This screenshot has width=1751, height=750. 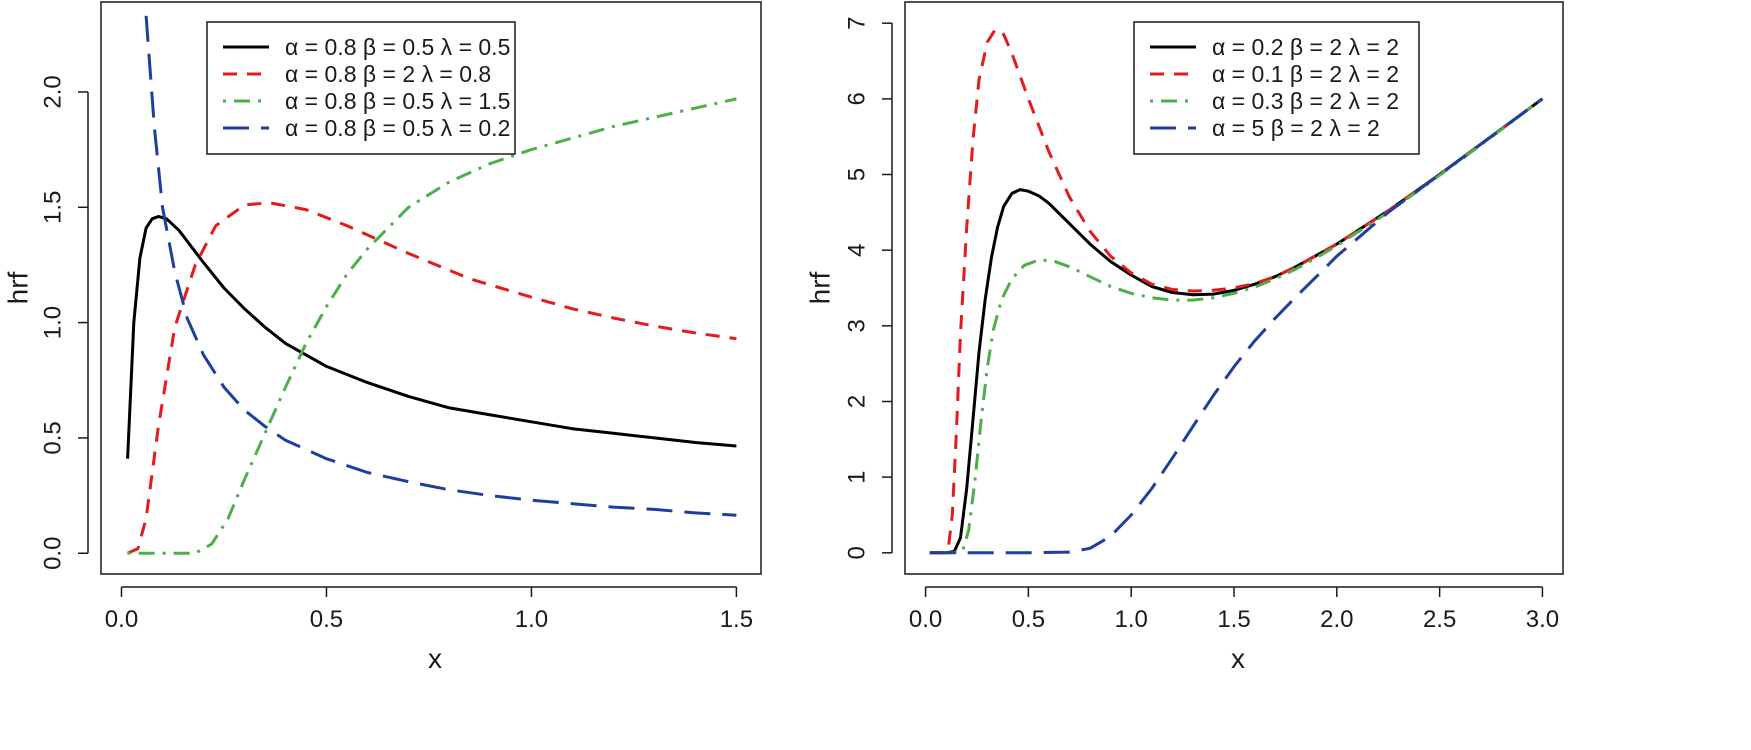 I want to click on x-tick-label: 3.0, so click(x=1542, y=619).